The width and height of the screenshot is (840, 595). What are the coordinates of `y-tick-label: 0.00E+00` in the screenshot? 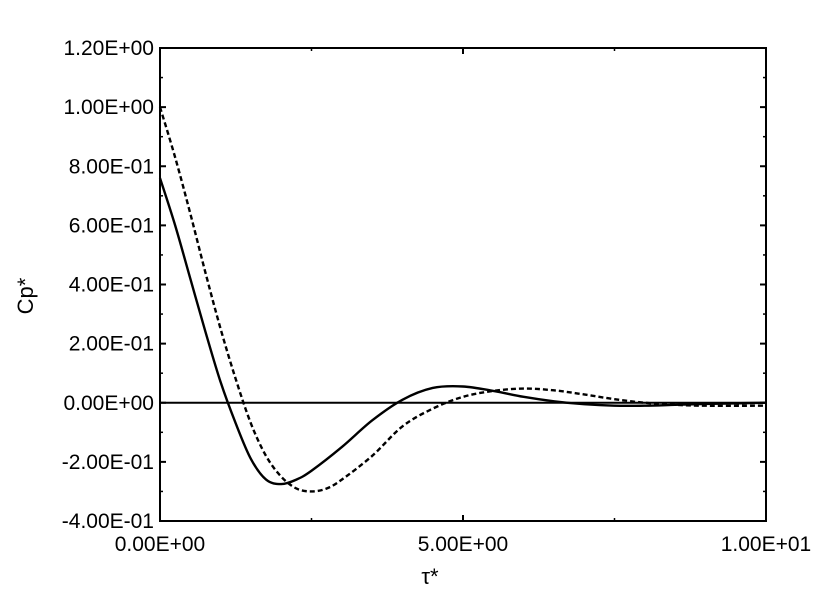 It's located at (108, 403).